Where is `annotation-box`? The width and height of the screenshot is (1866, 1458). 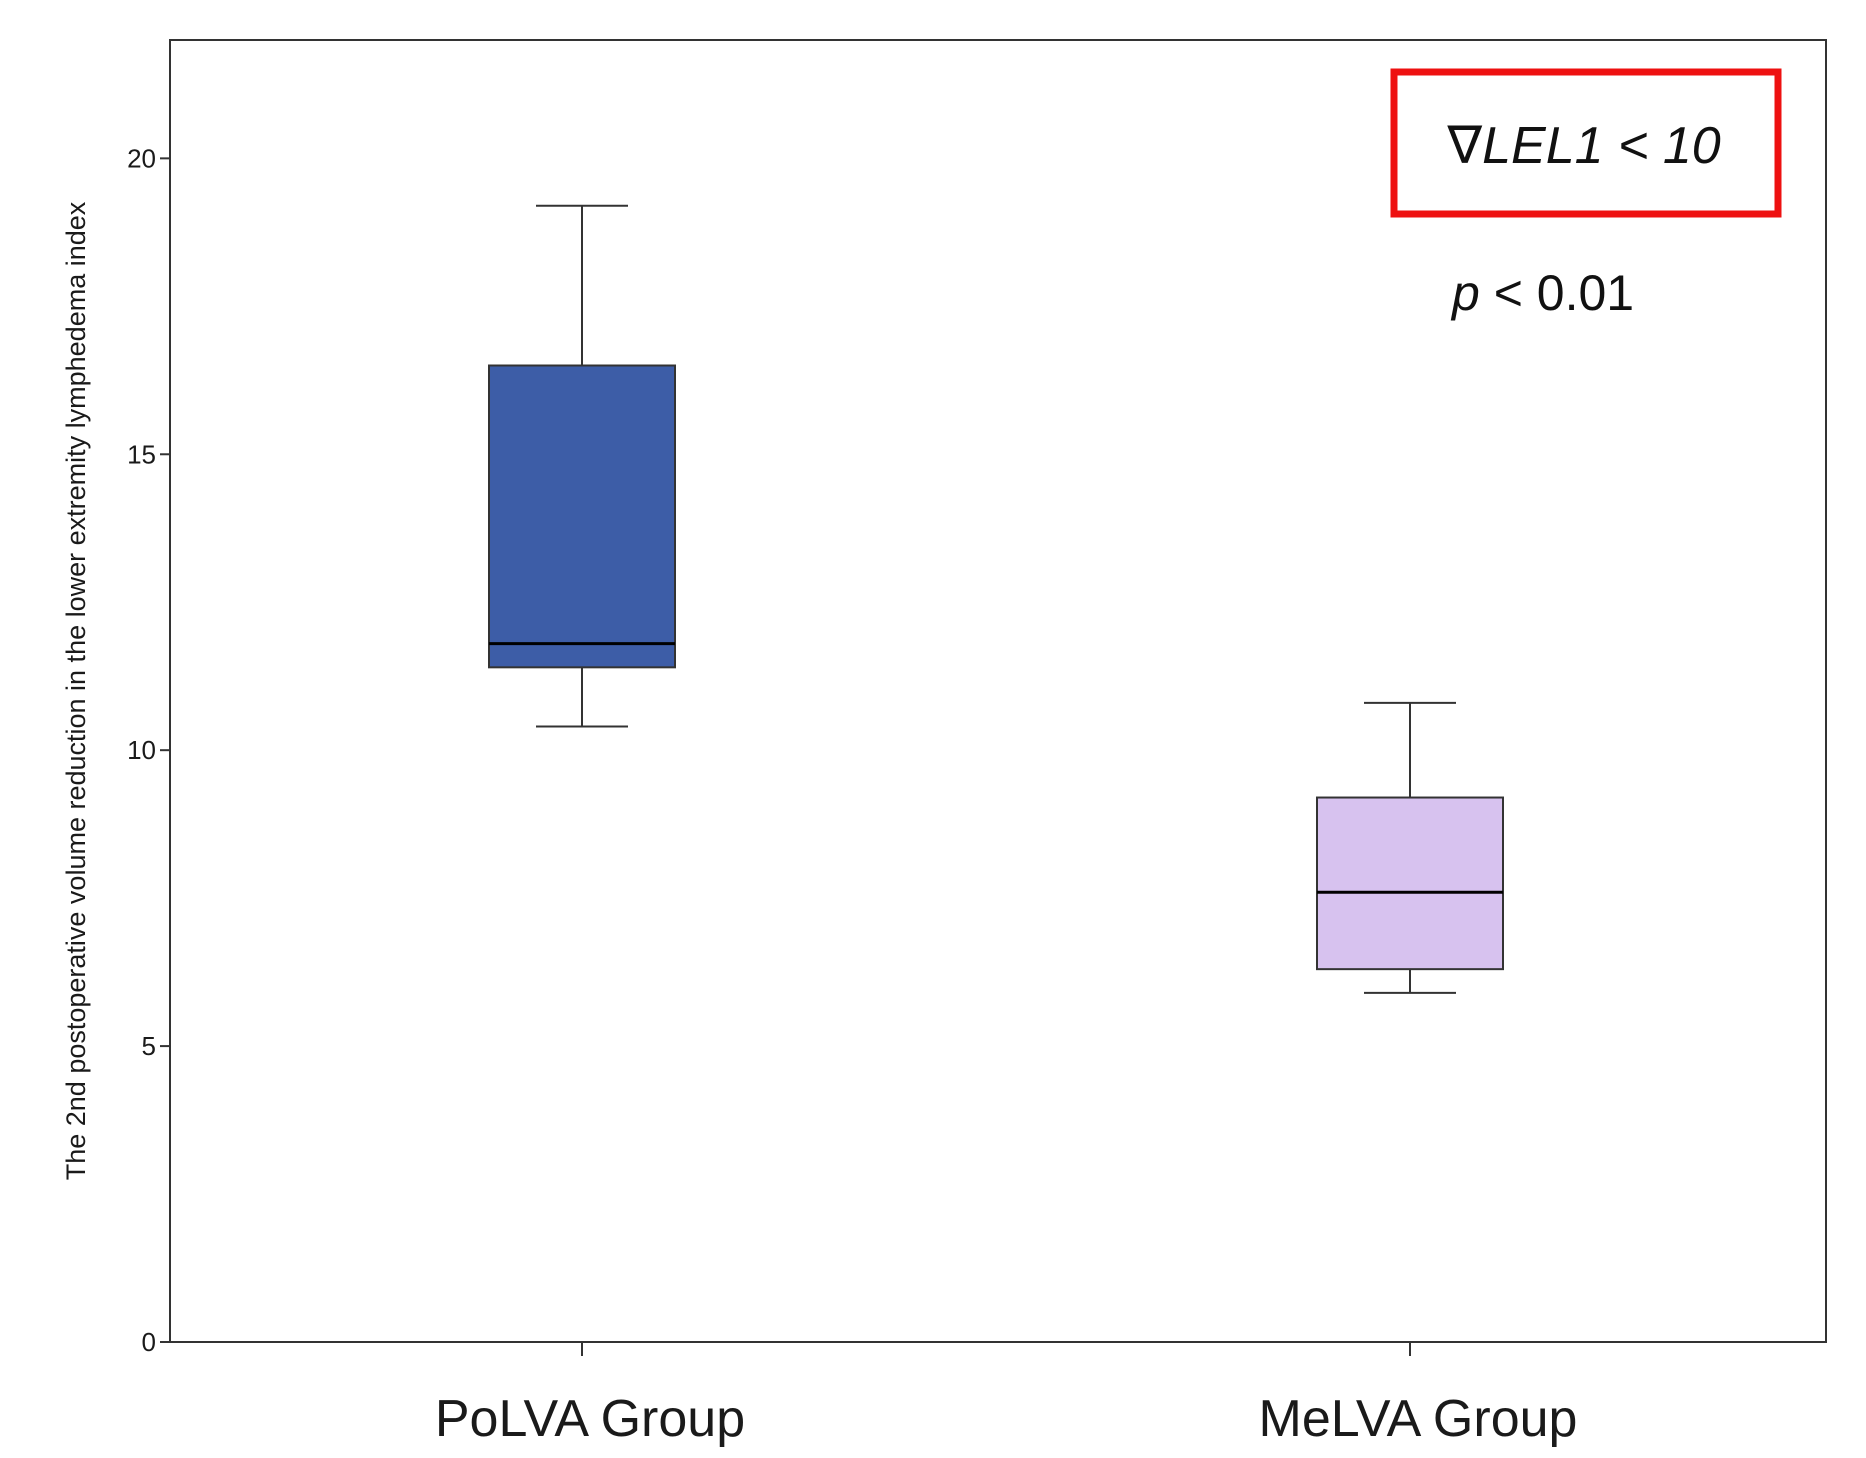 annotation-box is located at coordinates (1586, 143).